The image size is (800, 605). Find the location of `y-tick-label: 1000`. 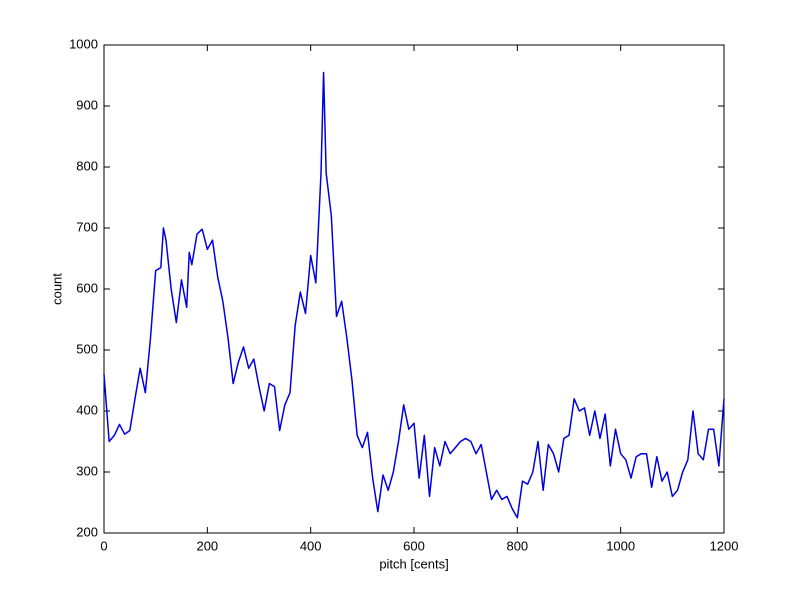

y-tick-label: 1000 is located at coordinates (83, 43).